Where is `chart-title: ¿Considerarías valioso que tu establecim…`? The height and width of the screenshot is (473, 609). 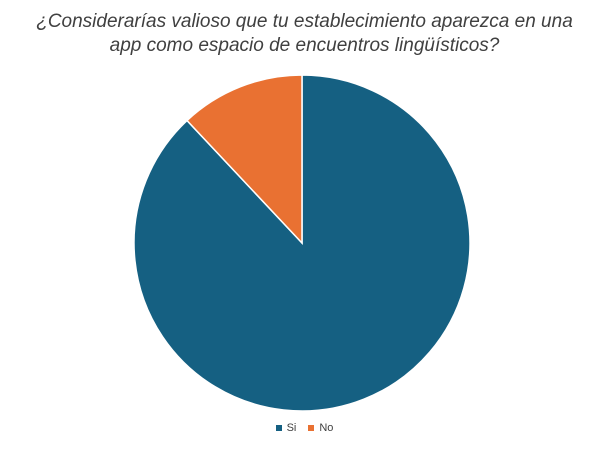 chart-title: ¿Considerarías valioso que tu establecim… is located at coordinates (304, 34).